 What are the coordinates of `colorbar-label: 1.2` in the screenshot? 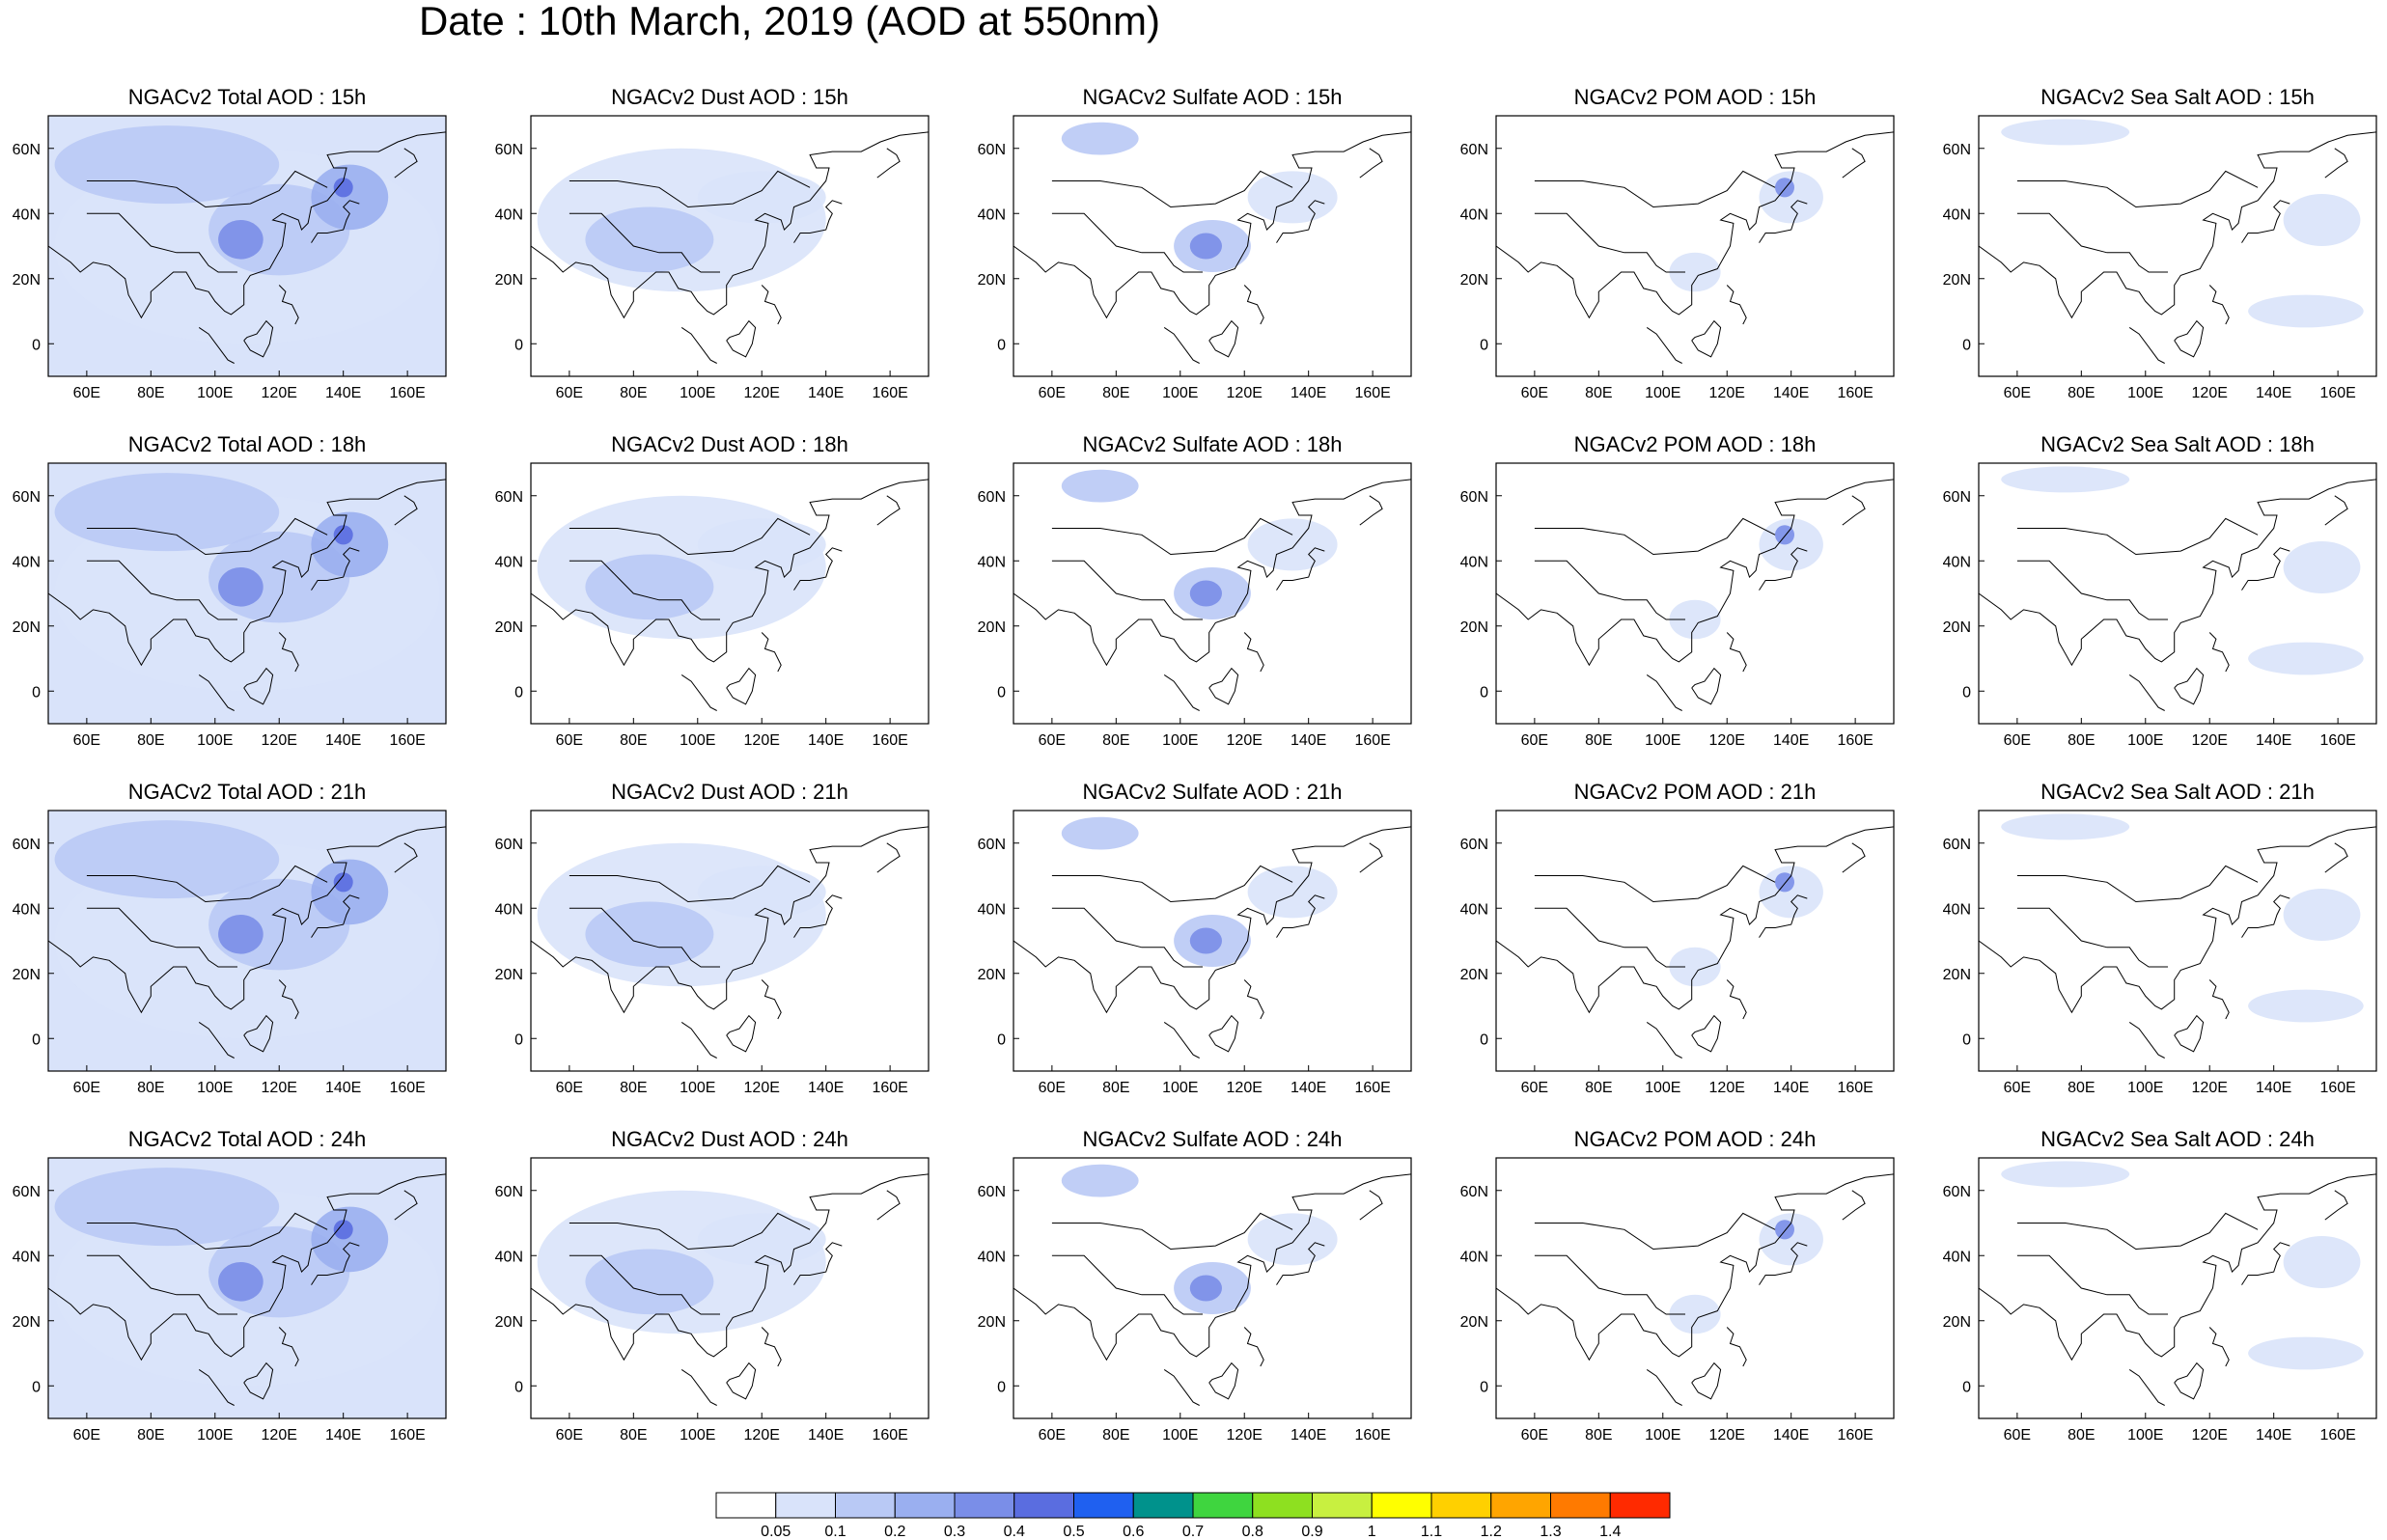 It's located at (1491, 1531).